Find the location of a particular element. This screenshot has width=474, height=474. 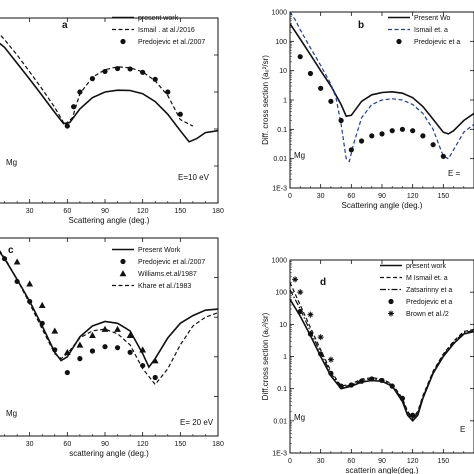

legend: Present Wo Ismail et. a Predojevic et a is located at coordinates (424, 30).